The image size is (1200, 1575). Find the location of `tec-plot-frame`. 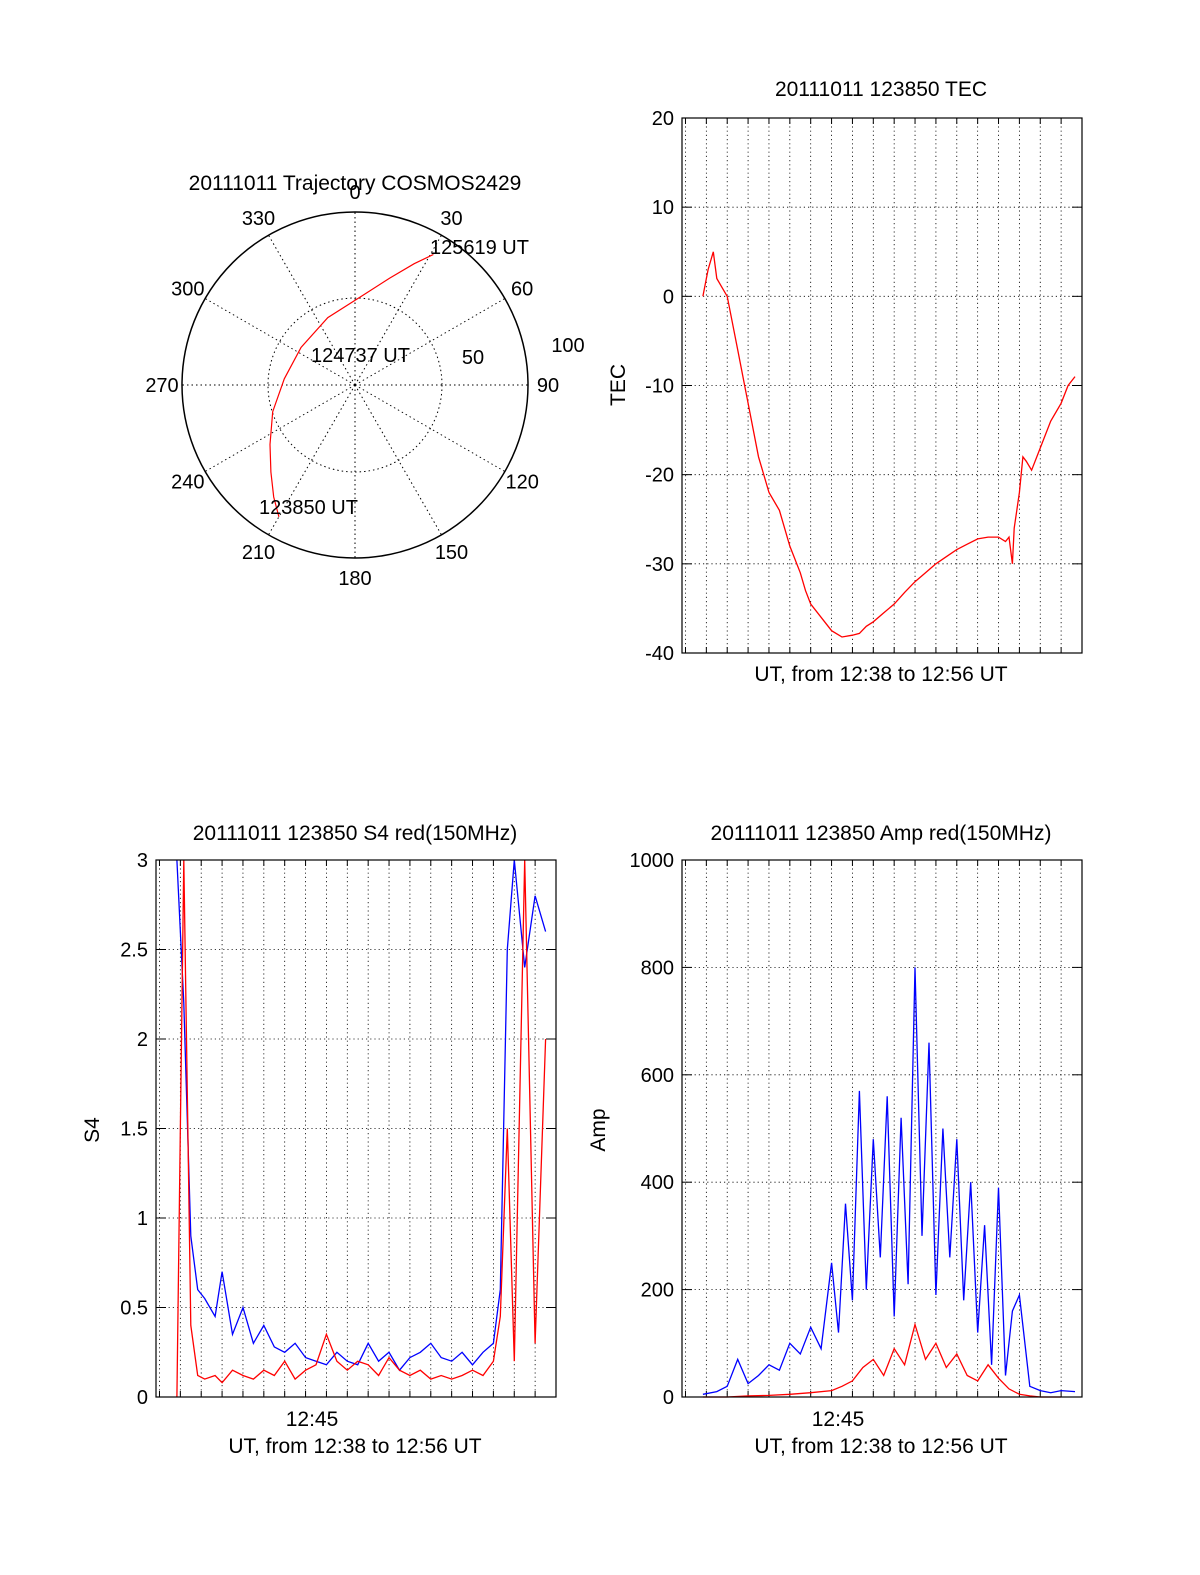

tec-plot-frame is located at coordinates (882, 385).